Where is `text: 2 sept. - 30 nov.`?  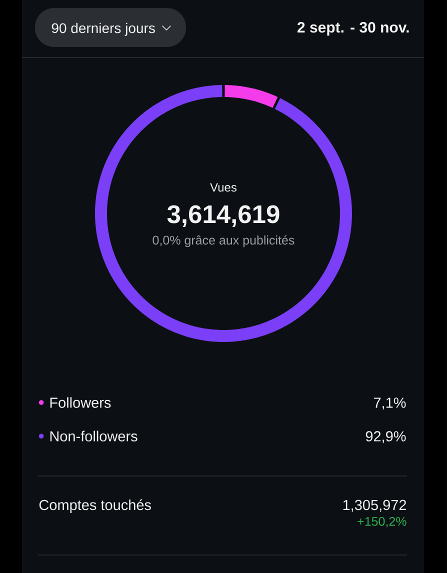
text: 2 sept. - 30 nov. is located at coordinates (353, 29).